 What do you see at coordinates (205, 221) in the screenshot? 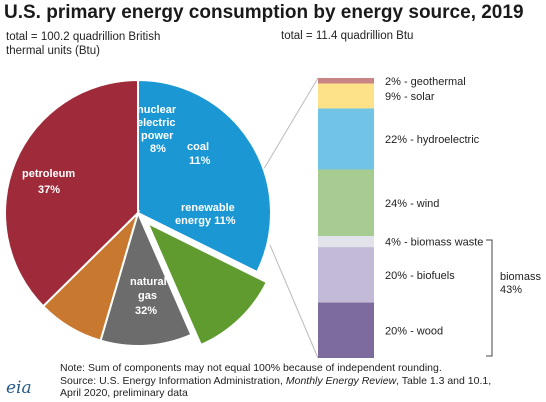
I see `pie-label-renewable-2: energy 11%` at bounding box center [205, 221].